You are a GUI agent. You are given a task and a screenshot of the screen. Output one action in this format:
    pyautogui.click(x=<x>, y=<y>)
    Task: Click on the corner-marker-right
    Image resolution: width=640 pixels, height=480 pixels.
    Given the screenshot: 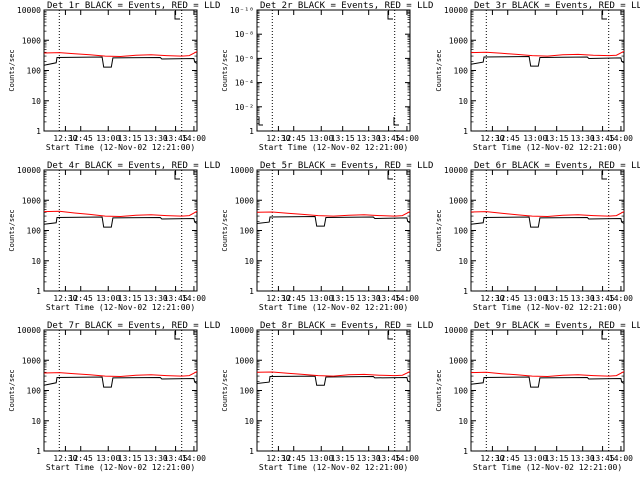 What is the action you would take?
    pyautogui.click(x=396, y=121)
    